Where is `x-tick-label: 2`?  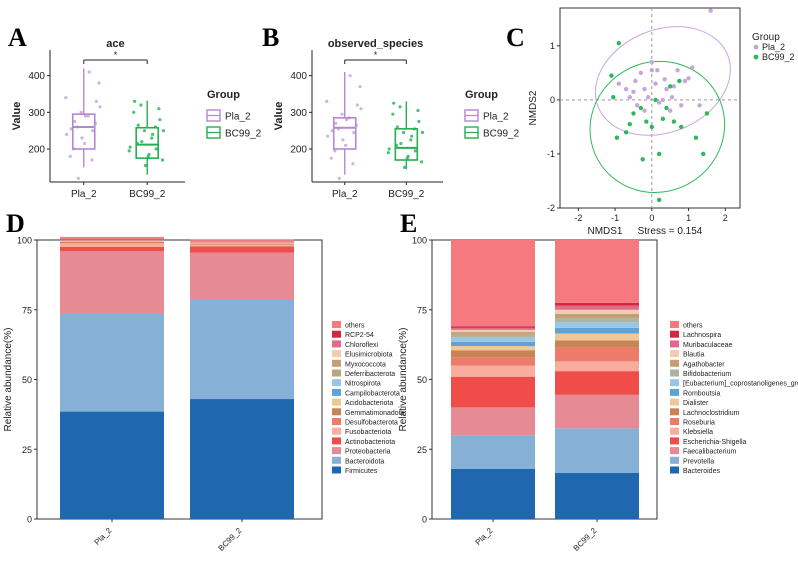 x-tick-label: 2 is located at coordinates (725, 218).